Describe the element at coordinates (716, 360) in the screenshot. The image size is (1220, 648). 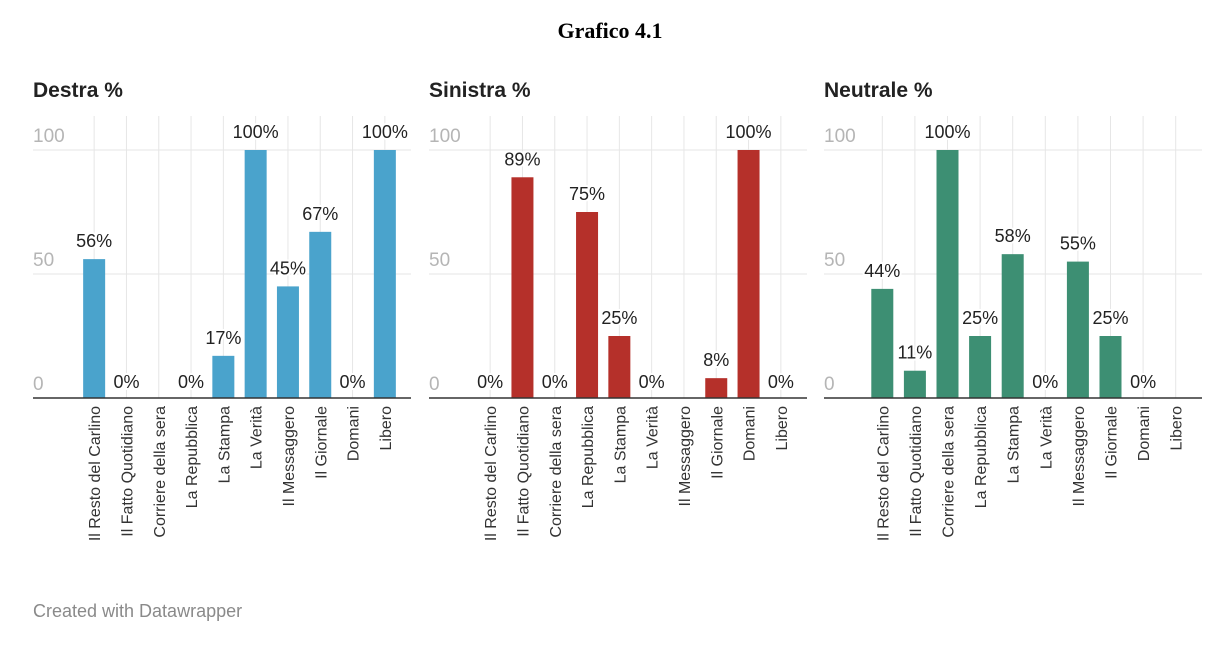
I see `data-label: 8%` at that location.